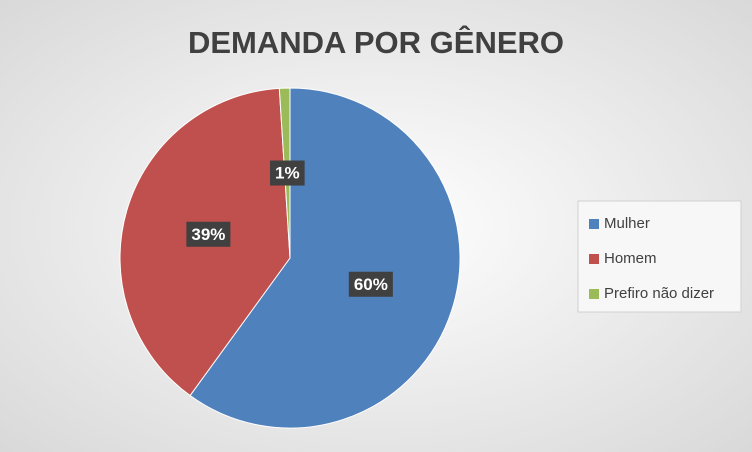 This screenshot has height=452, width=752. I want to click on data-label: 39%, so click(208, 234).